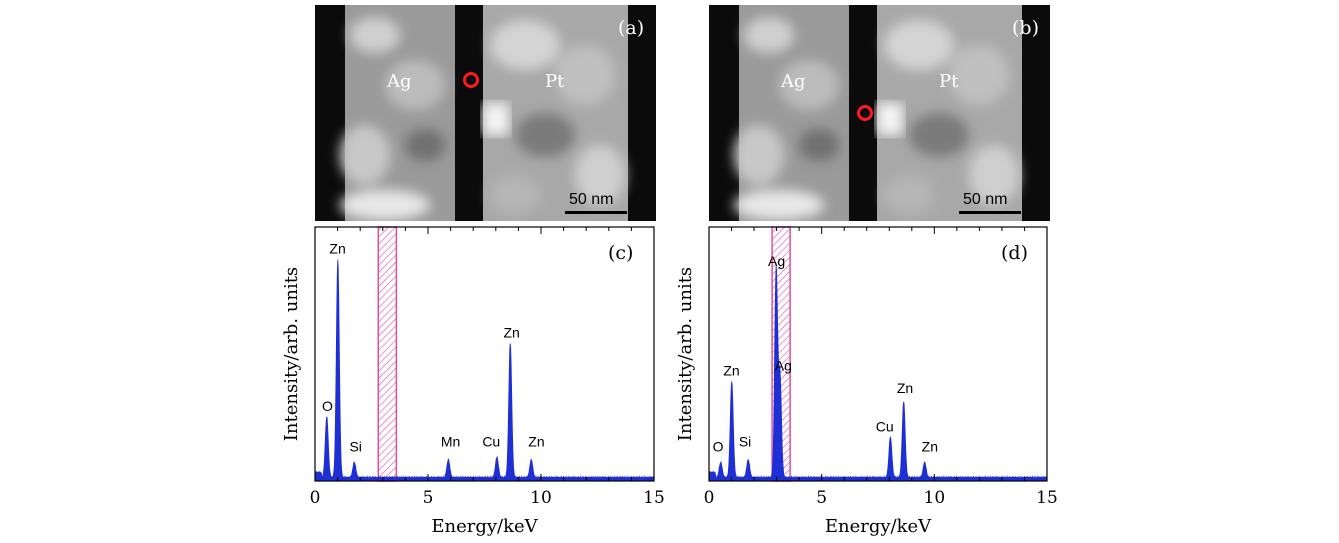  What do you see at coordinates (450, 442) in the screenshot?
I see `peak-annotation: Mn` at bounding box center [450, 442].